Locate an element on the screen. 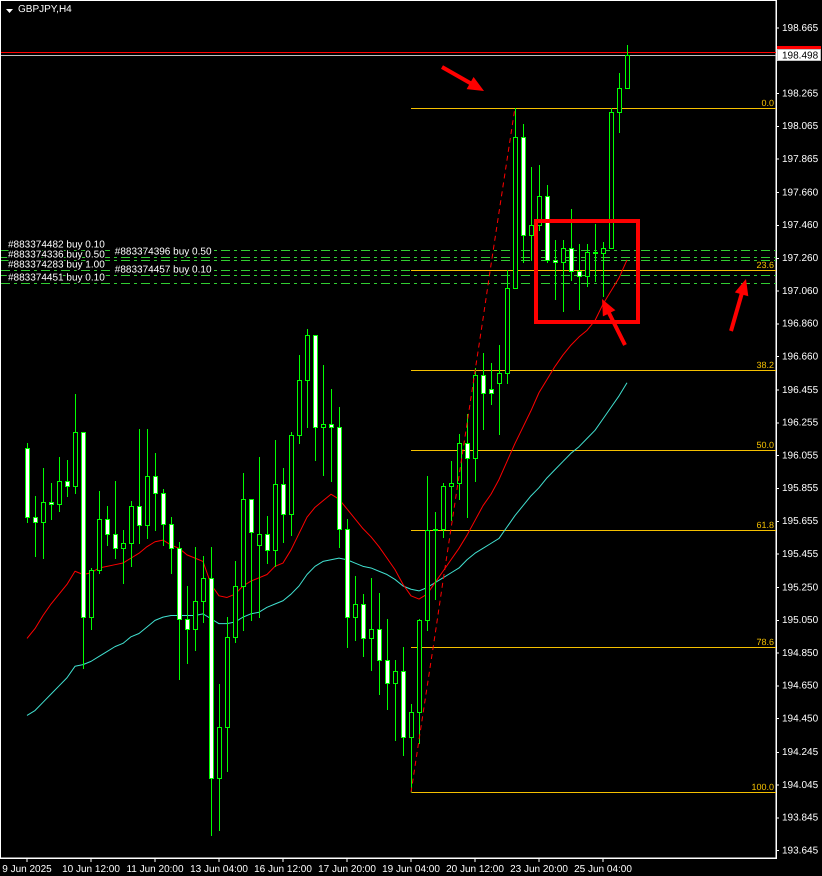  y-tick-label: 195.855 is located at coordinates (800, 488).